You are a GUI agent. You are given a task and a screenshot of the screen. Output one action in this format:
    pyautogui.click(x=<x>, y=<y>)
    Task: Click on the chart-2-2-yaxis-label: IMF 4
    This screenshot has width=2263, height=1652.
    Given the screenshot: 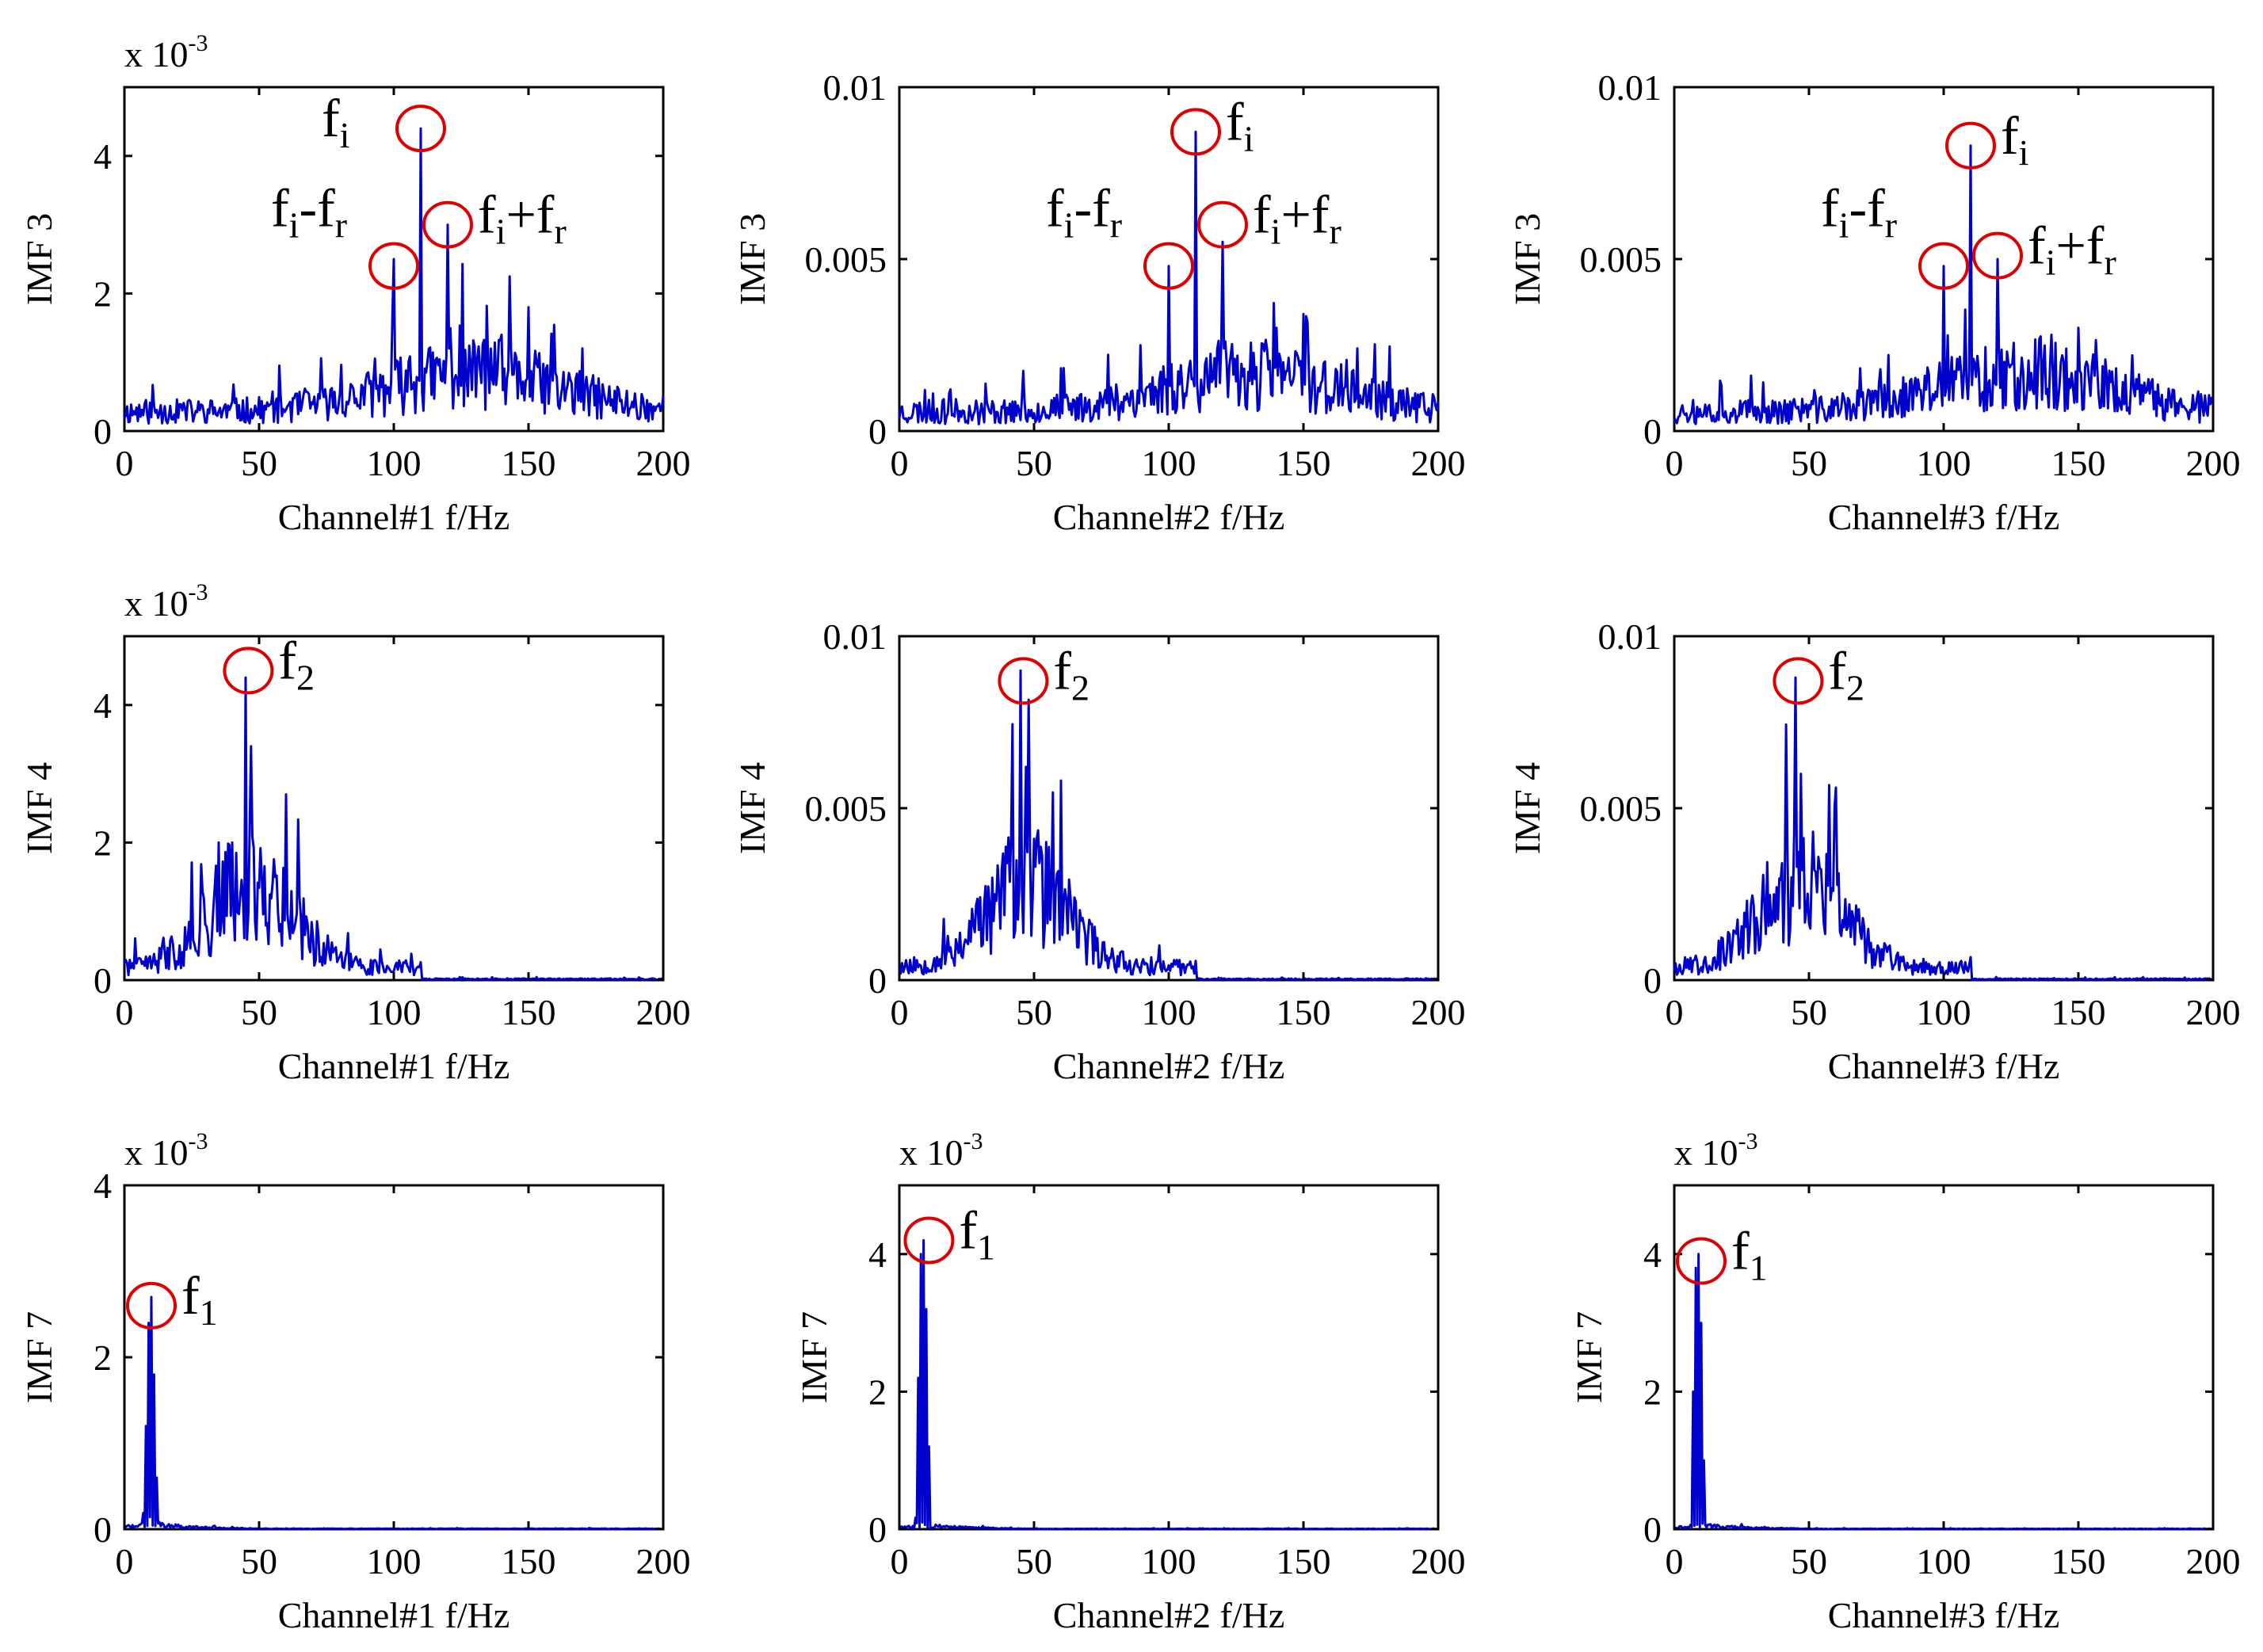 What is the action you would take?
    pyautogui.click(x=752, y=808)
    